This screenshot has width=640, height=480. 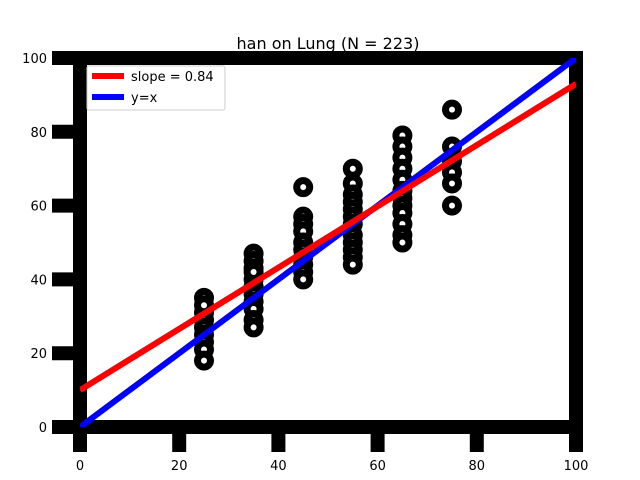 I want to click on legend-label-identity: y=x, so click(x=144, y=98).